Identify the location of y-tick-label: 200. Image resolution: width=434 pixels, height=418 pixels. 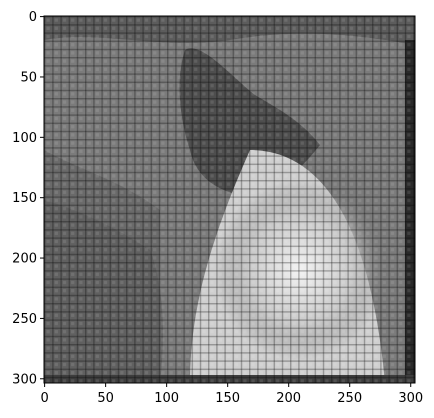
(24, 259).